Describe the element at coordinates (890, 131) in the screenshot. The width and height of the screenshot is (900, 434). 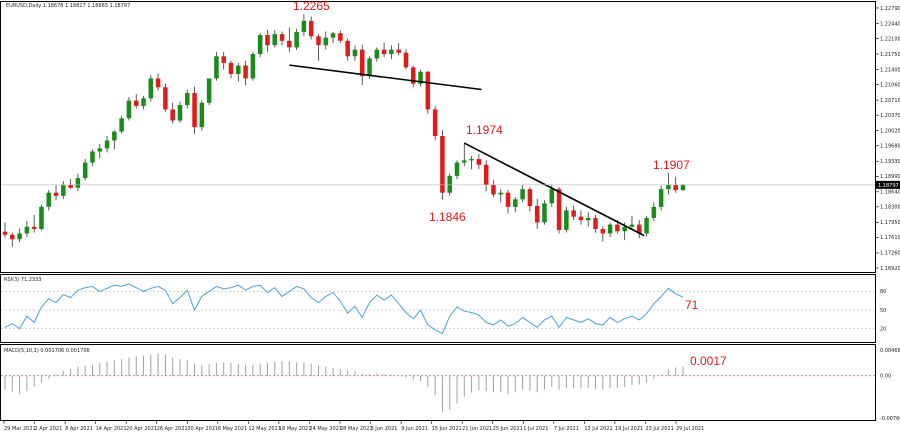
I see `price-tick-label: 1.20020` at that location.